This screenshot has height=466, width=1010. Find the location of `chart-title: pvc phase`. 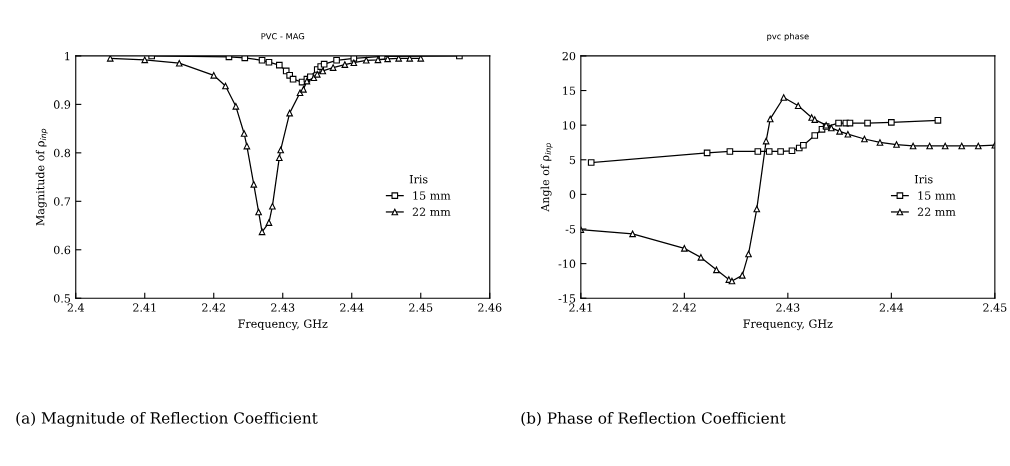

chart-title: pvc phase is located at coordinates (788, 36).